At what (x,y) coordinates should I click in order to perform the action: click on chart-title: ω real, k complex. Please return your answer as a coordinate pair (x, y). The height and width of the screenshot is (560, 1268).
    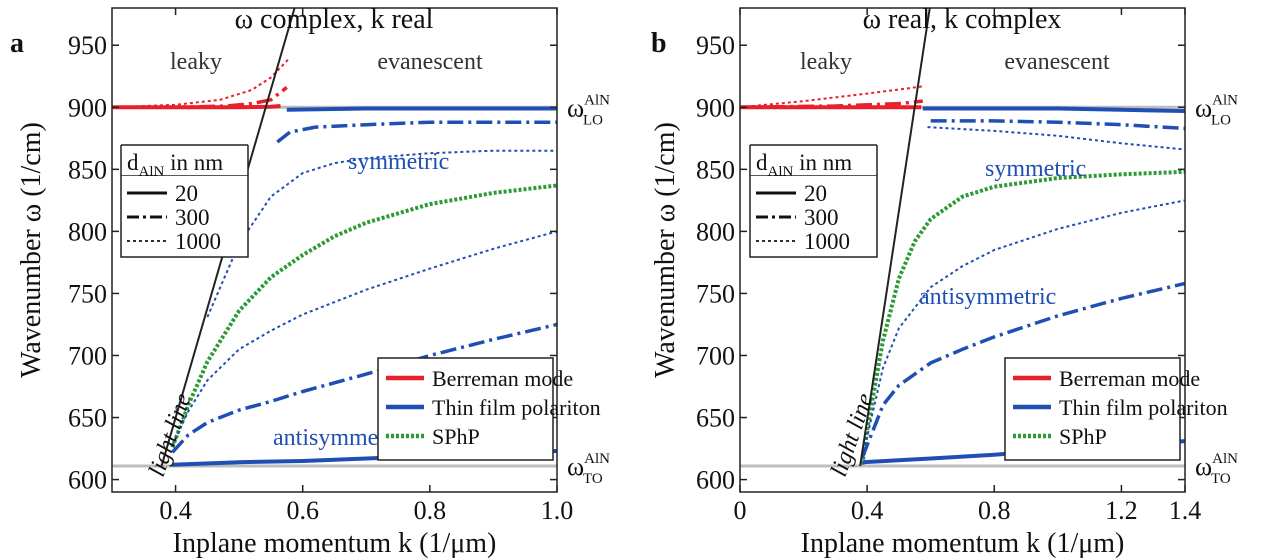
    Looking at the image, I should click on (962, 19).